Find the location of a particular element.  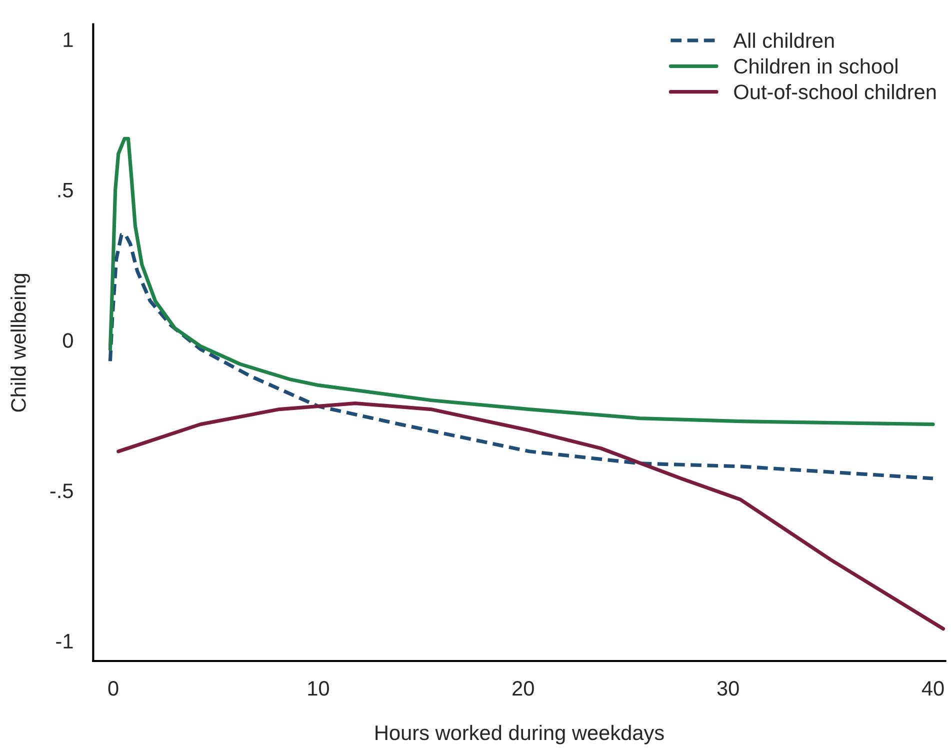

x-axis-title: Hours worked during weekdays is located at coordinates (520, 734).